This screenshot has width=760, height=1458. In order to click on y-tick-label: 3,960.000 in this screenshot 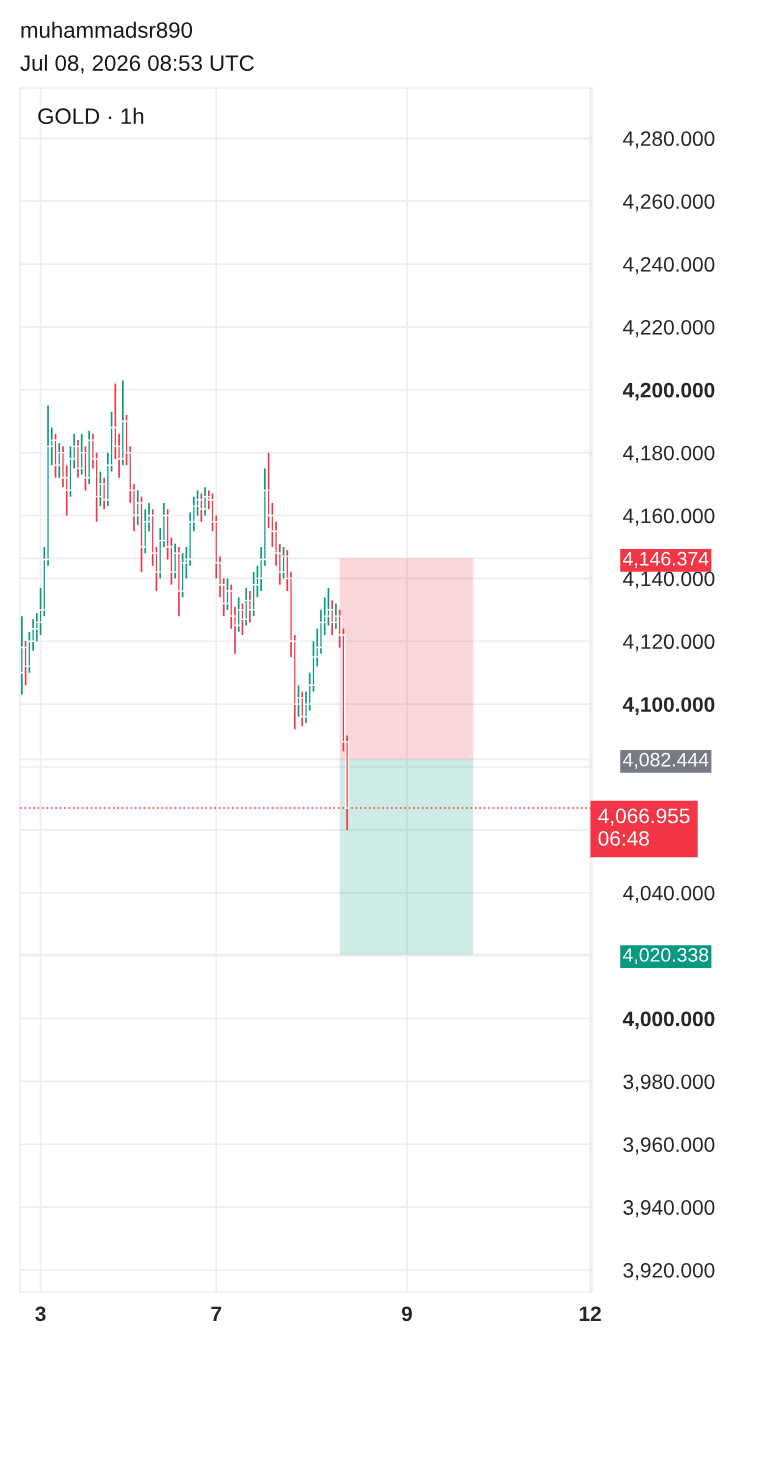, I will do `click(669, 1146)`.